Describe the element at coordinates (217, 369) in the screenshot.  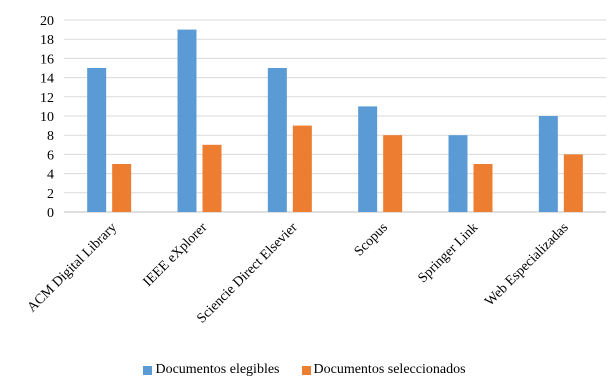
I see `legend-label-elegibles: Documentos elegibles` at that location.